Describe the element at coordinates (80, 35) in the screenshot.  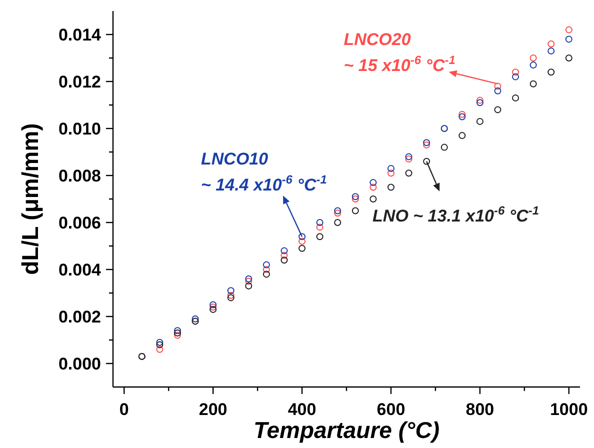
I see `y-tick-label: 0.014` at that location.